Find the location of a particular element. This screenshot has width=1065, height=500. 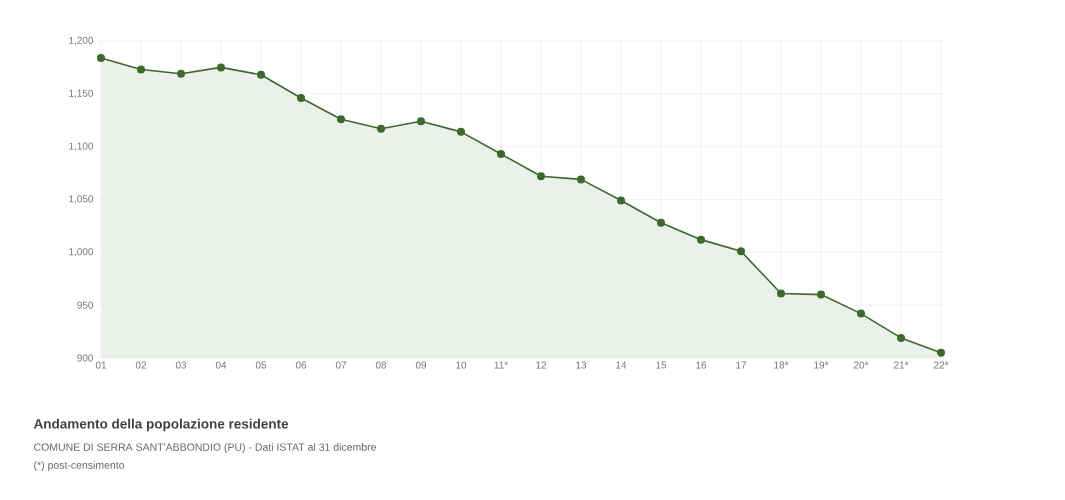

x-tick-label: 04 is located at coordinates (221, 365).